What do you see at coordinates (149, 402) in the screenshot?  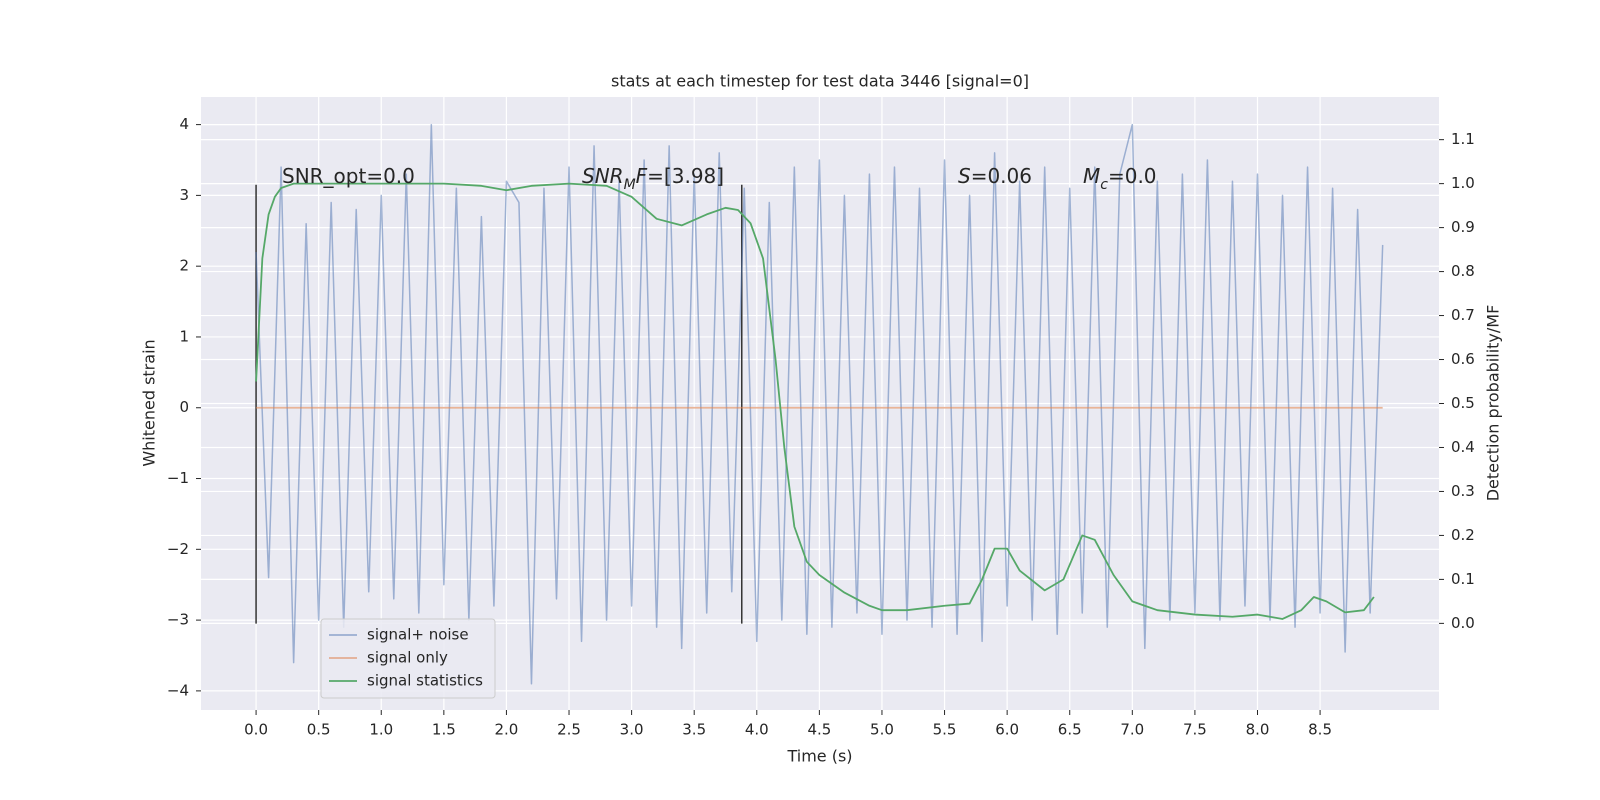 I see `y-axis-label: Whitened strain` at bounding box center [149, 402].